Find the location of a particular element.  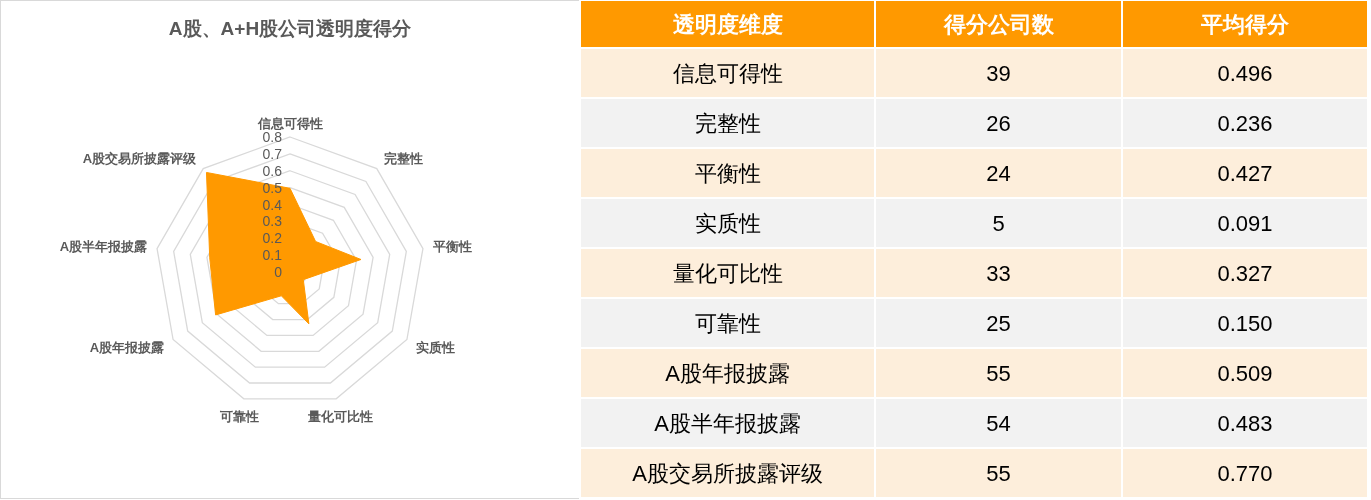

data-label: 5 is located at coordinates (998, 223).